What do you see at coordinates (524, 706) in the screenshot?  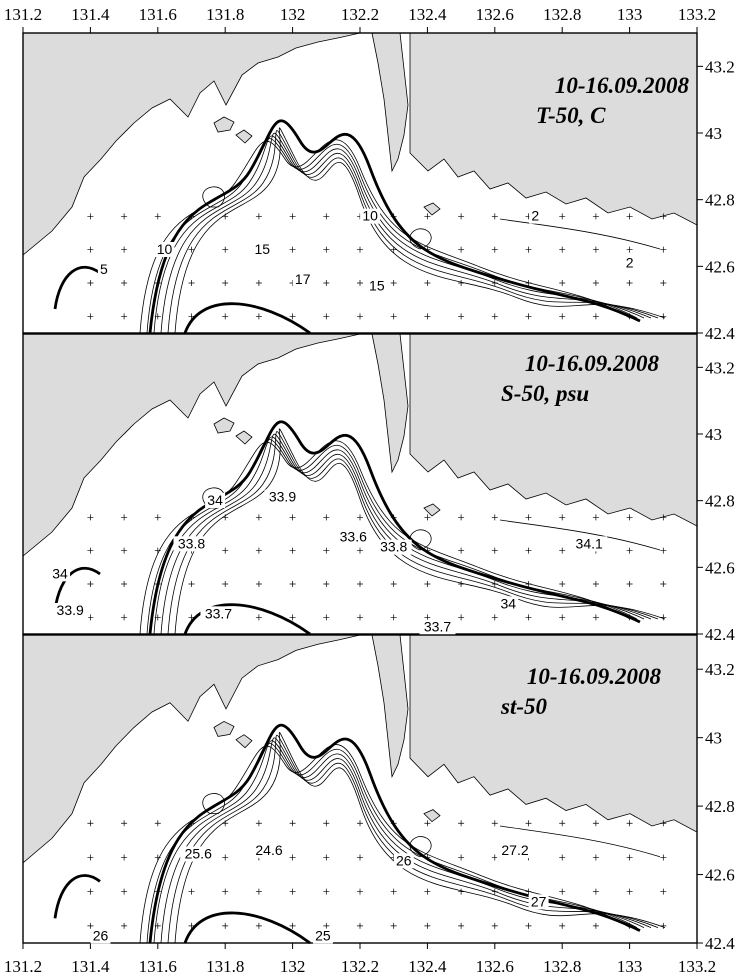 I see `panel-title-variable: st-50` at bounding box center [524, 706].